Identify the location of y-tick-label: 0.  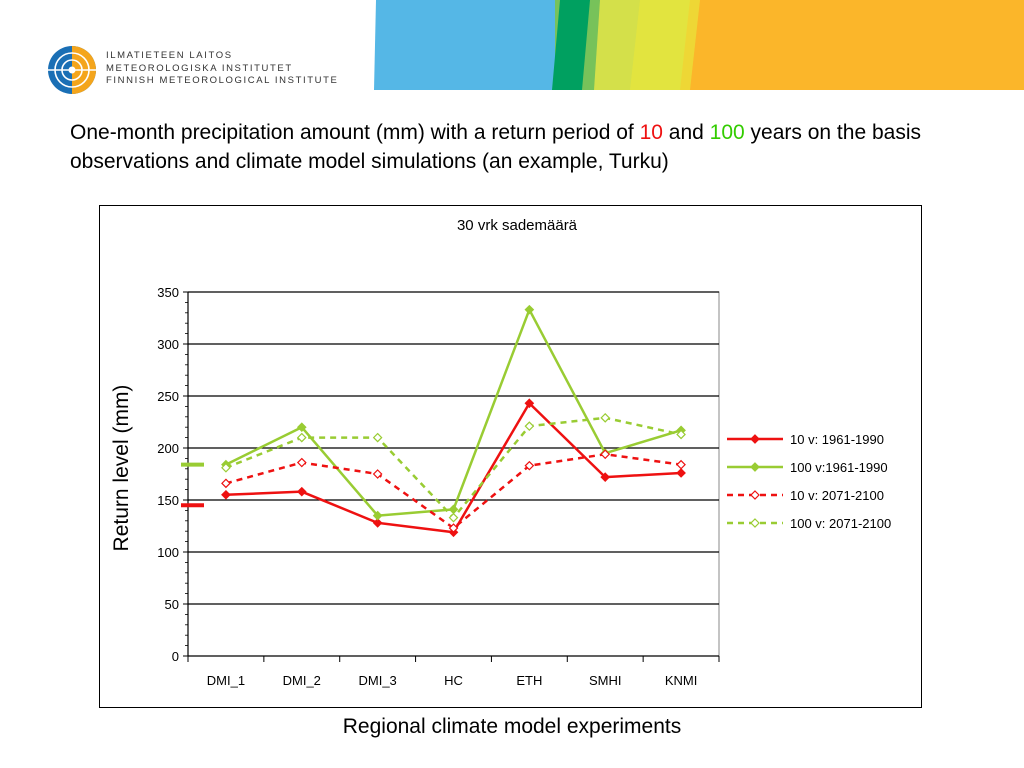
(175, 656).